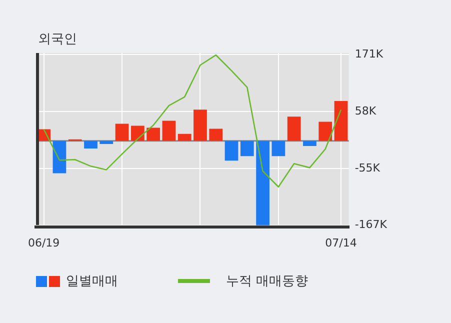 Image resolution: width=451 pixels, height=323 pixels. Describe the element at coordinates (44, 243) in the screenshot. I see `x-tick-label: 06/19` at that location.